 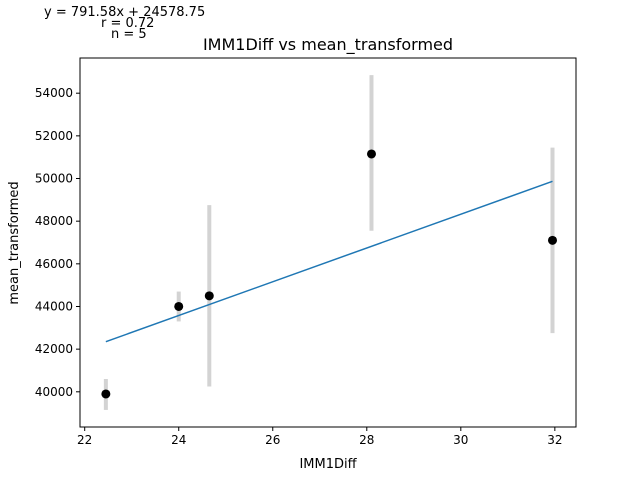 I want to click on y-tick-label-6: 52000, so click(x=54, y=136).